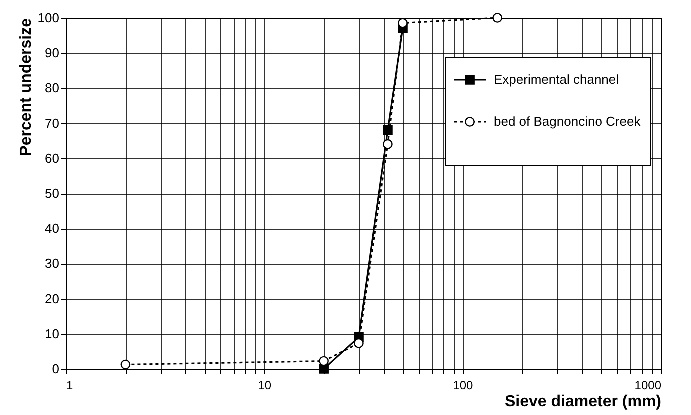  I want to click on x-tick-label: 10, so click(265, 385).